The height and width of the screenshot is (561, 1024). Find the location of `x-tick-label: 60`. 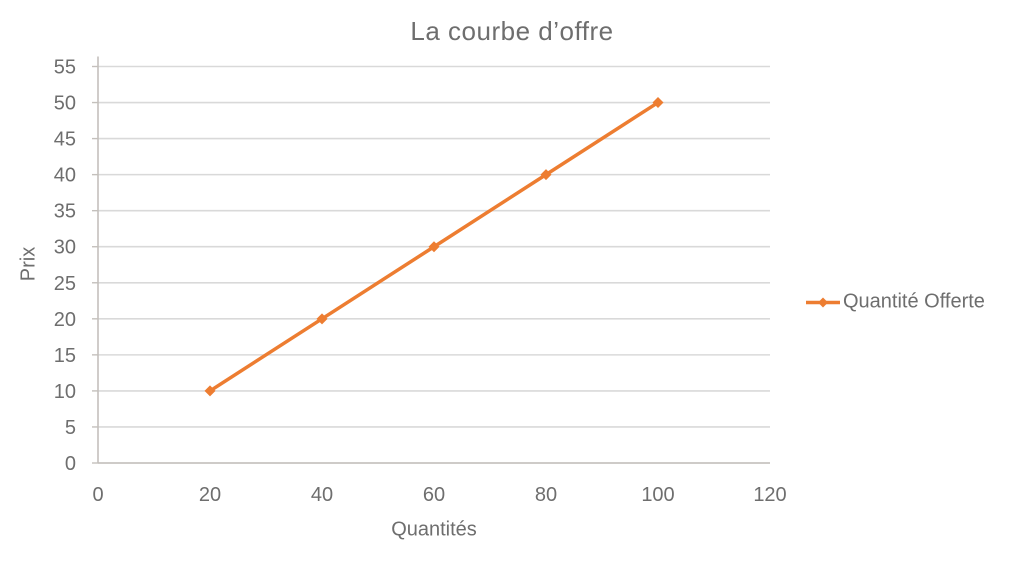

x-tick-label: 60 is located at coordinates (434, 495).